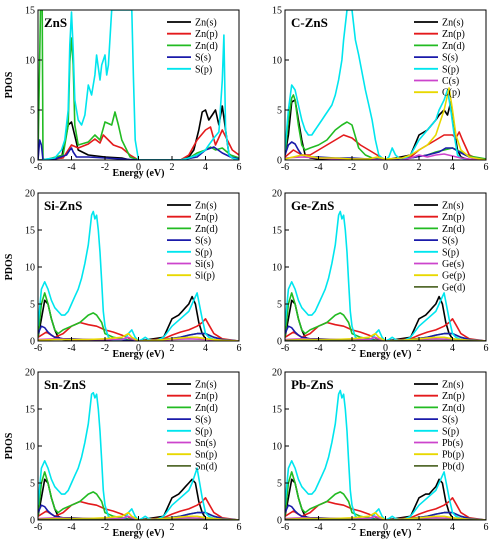  I want to click on panel-title: Ge-ZnS, so click(312, 205).